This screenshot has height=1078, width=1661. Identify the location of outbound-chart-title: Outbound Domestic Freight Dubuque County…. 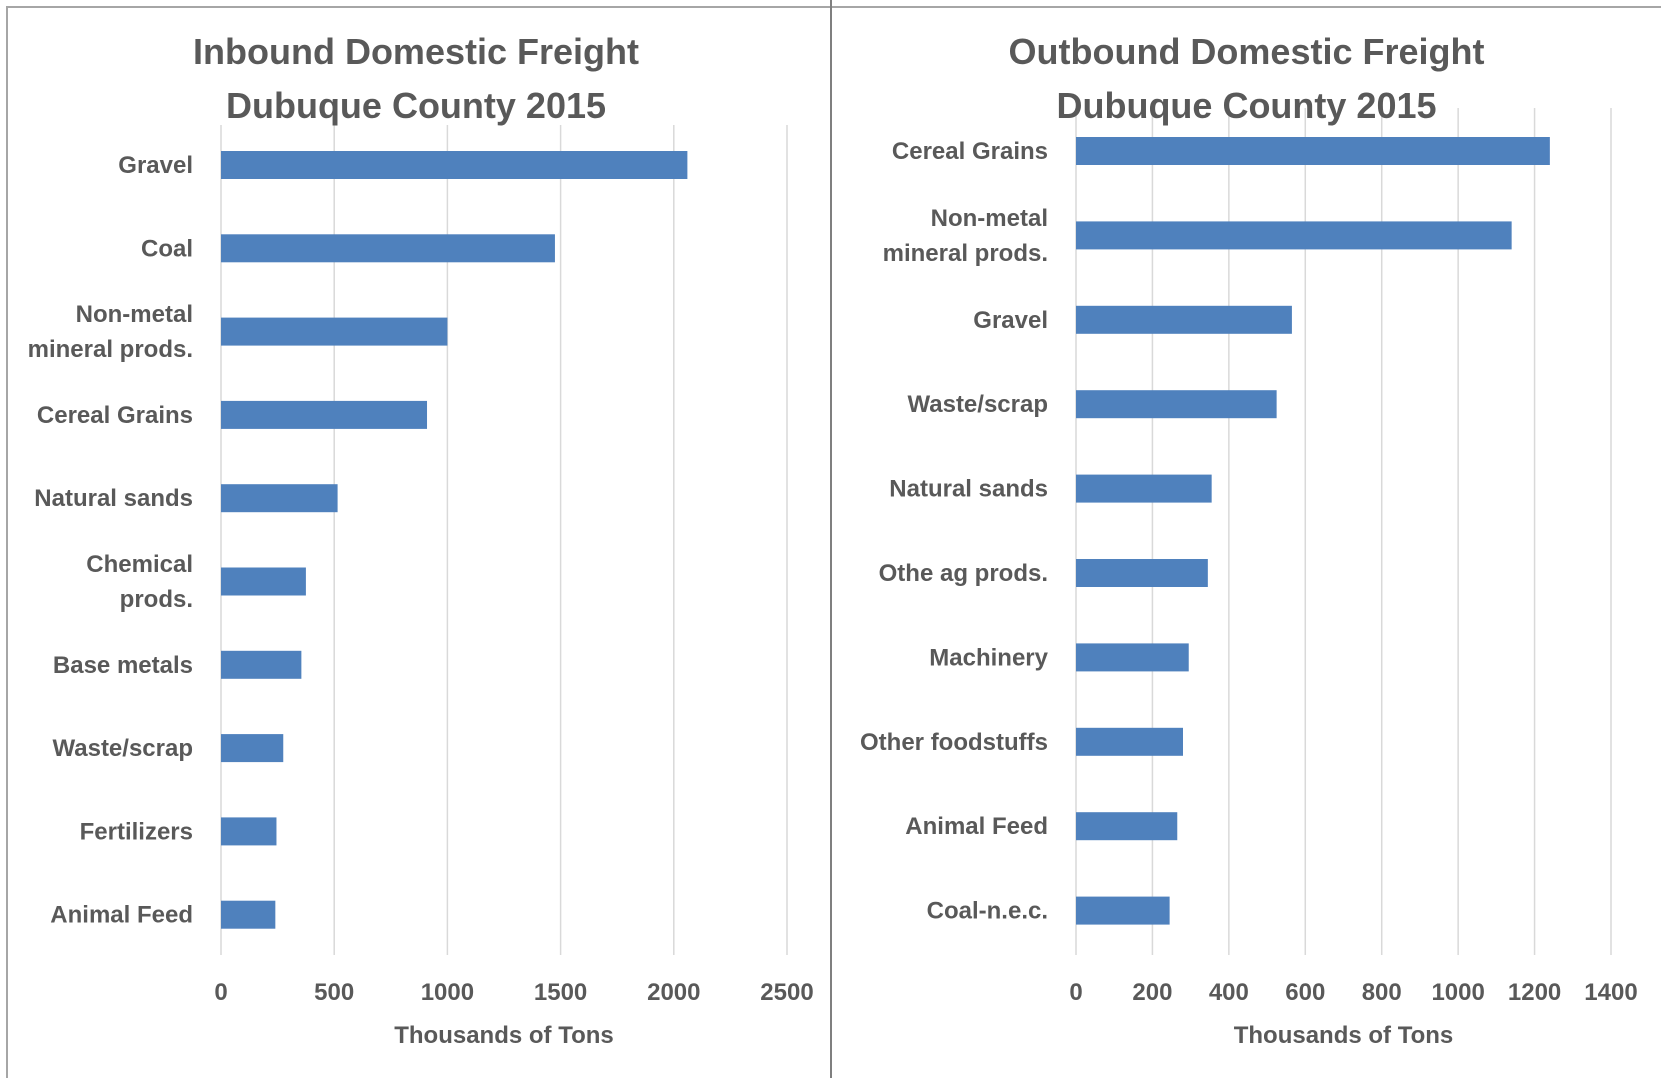
(1246, 79).